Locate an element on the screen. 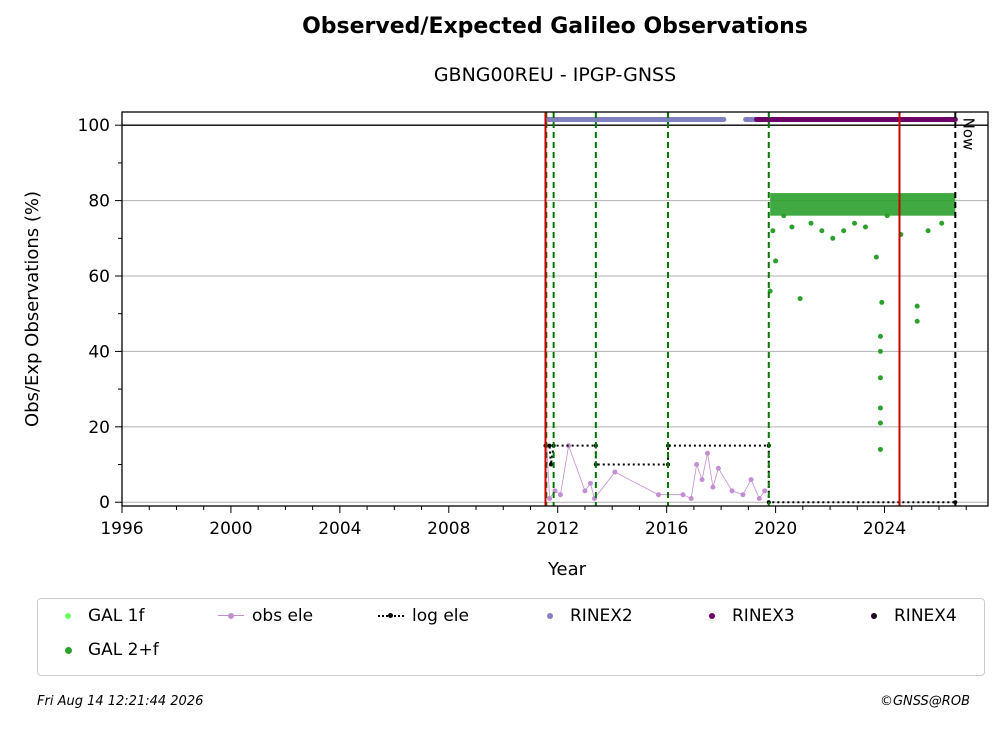  y-tick-label: 40 is located at coordinates (99, 352).